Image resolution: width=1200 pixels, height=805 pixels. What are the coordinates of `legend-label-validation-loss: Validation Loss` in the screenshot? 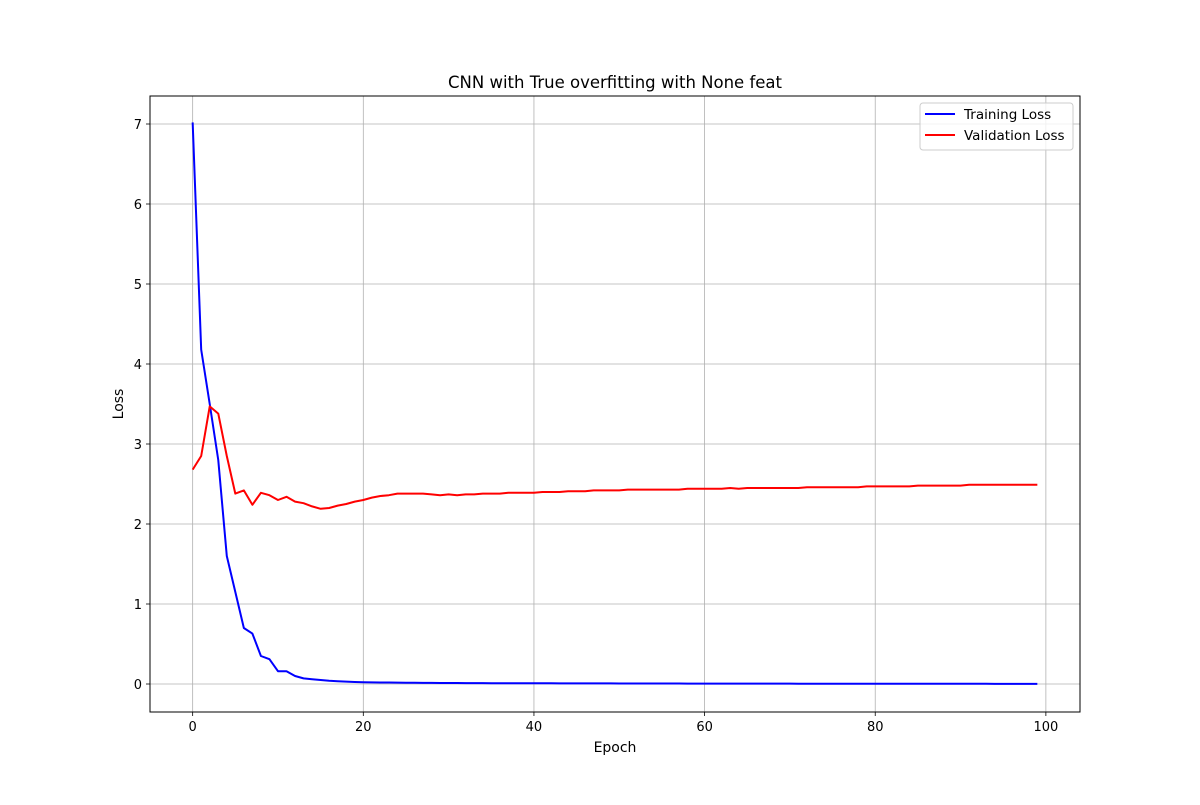 It's located at (1014, 136).